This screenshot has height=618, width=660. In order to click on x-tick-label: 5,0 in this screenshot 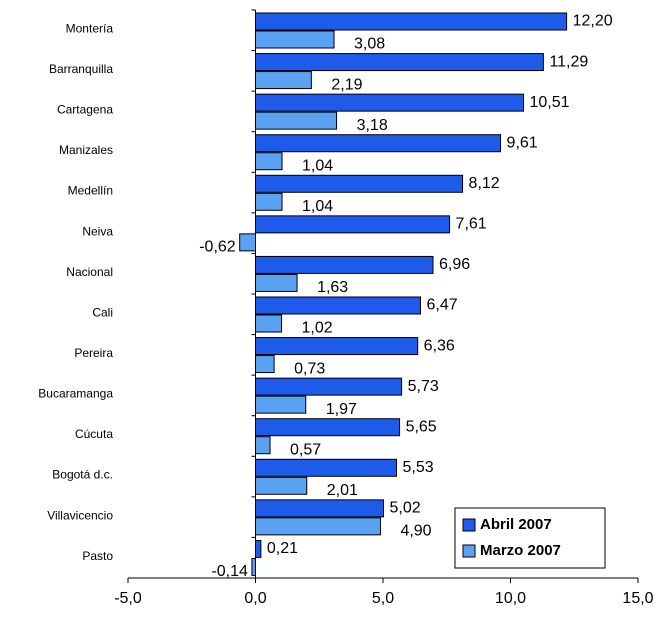, I will do `click(383, 598)`.